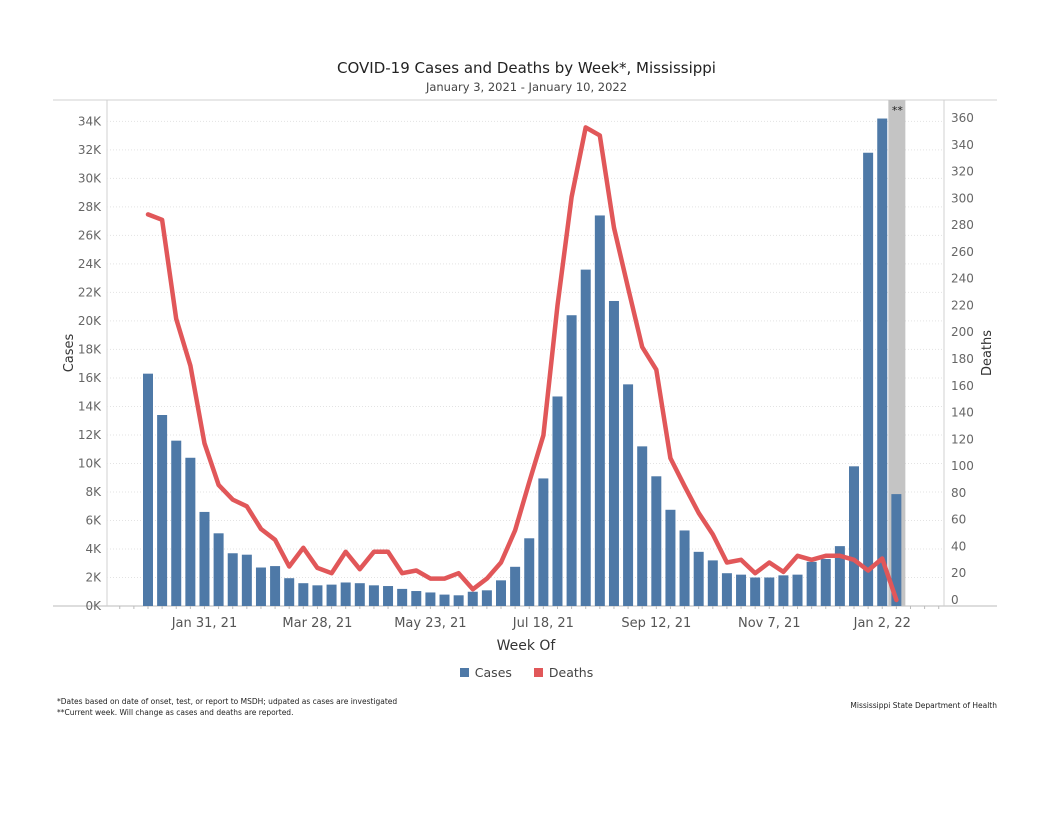 The width and height of the screenshot is (1053, 813). Describe the element at coordinates (563, 672) in the screenshot. I see `legend-item-deaths: Deaths` at that location.